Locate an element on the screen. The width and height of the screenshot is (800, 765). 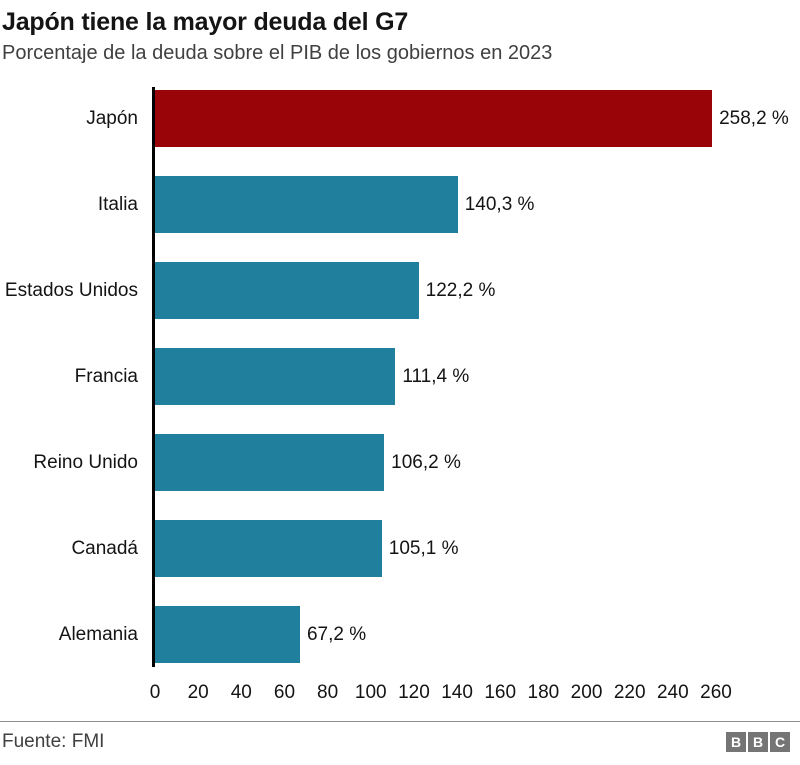
bar-value-label: 105,1 % is located at coordinates (423, 548).